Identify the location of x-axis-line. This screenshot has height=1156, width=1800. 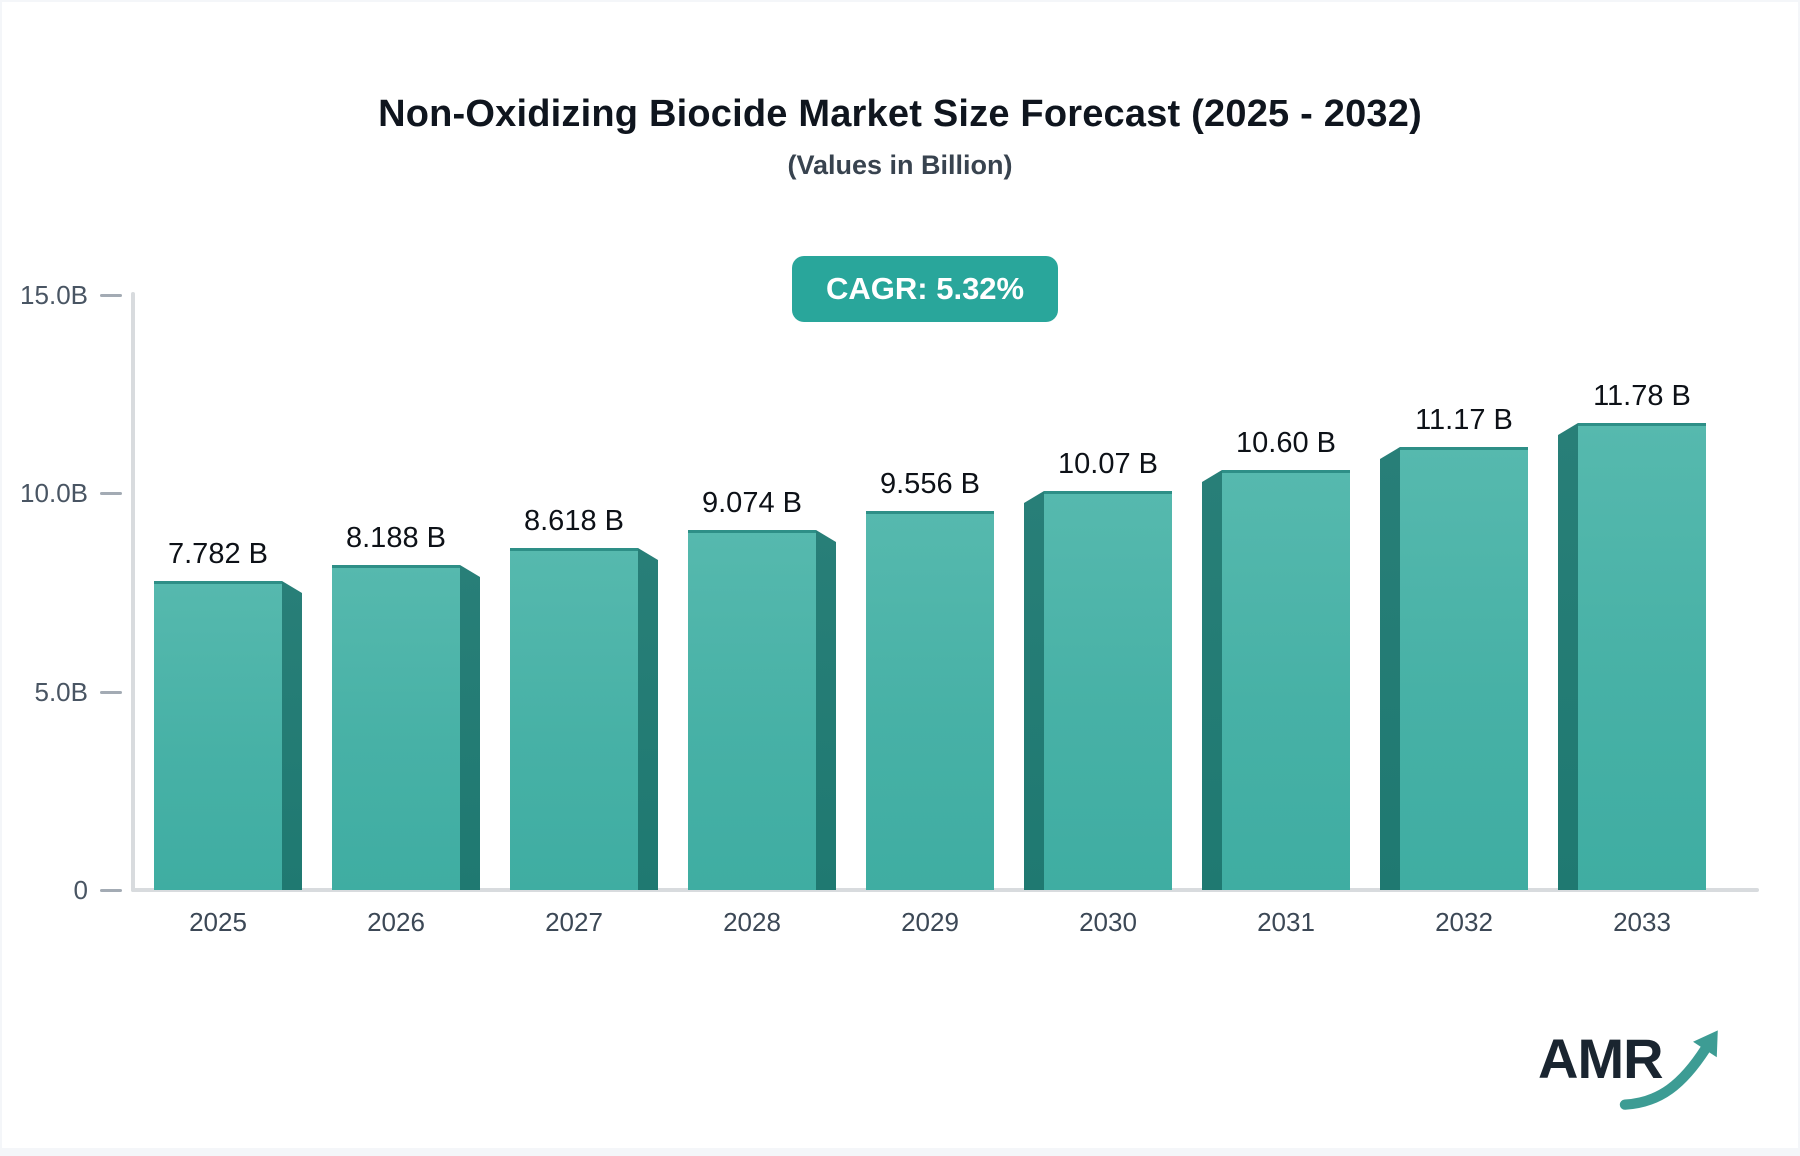
(945, 890).